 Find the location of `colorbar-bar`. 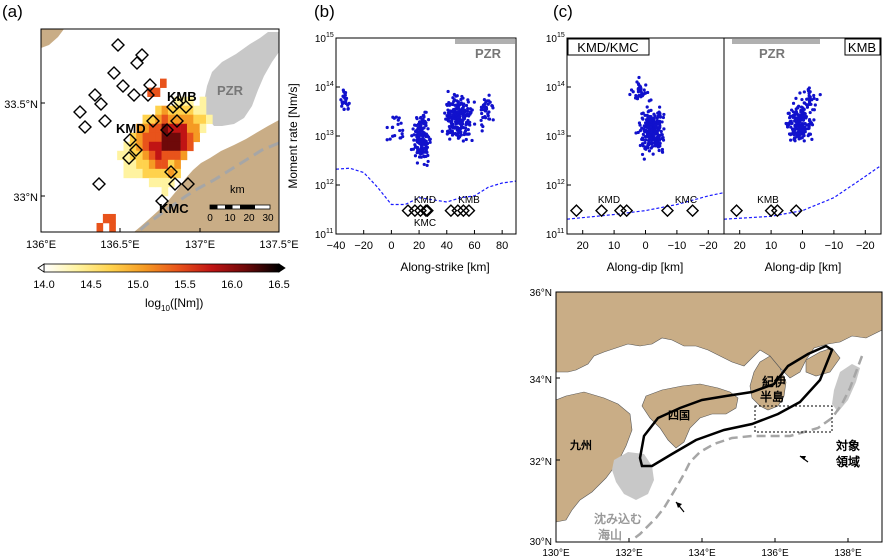

colorbar-bar is located at coordinates (161, 268).